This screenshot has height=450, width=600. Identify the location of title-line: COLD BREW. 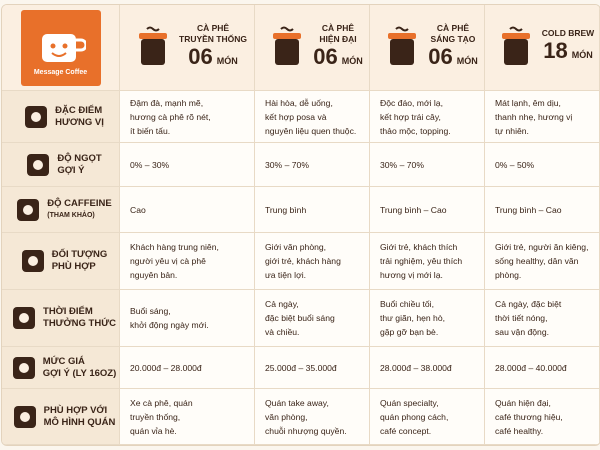
(568, 33).